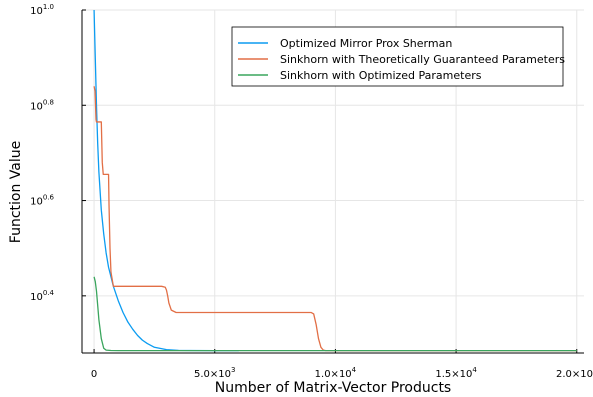 This screenshot has height=397, width=593. Describe the element at coordinates (381, 75) in the screenshot. I see `legend-label-sinkhorn-optimized: Sinkhorn with Optimized Parameters` at that location.